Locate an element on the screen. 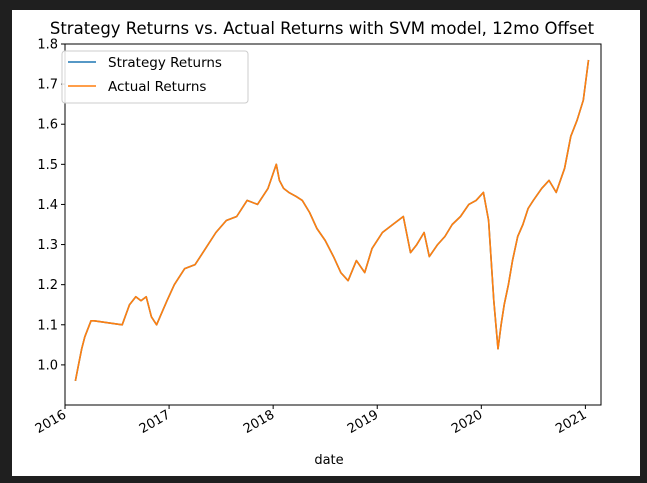 Image resolution: width=647 pixels, height=483 pixels. y-tick-label: 1.6 is located at coordinates (47, 125).